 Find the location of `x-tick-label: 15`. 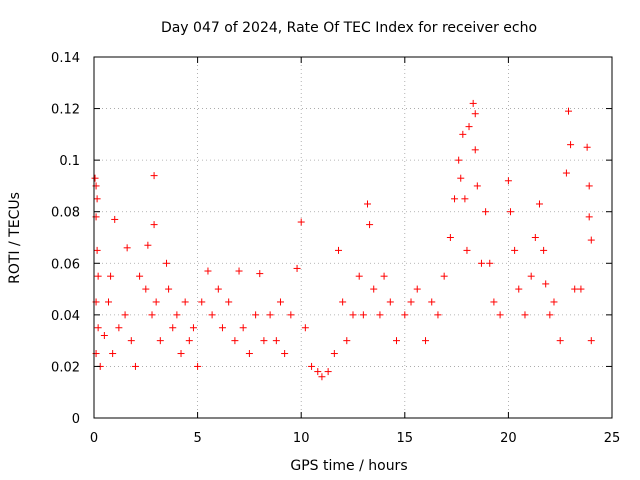

x-tick-label: 15 is located at coordinates (405, 438).